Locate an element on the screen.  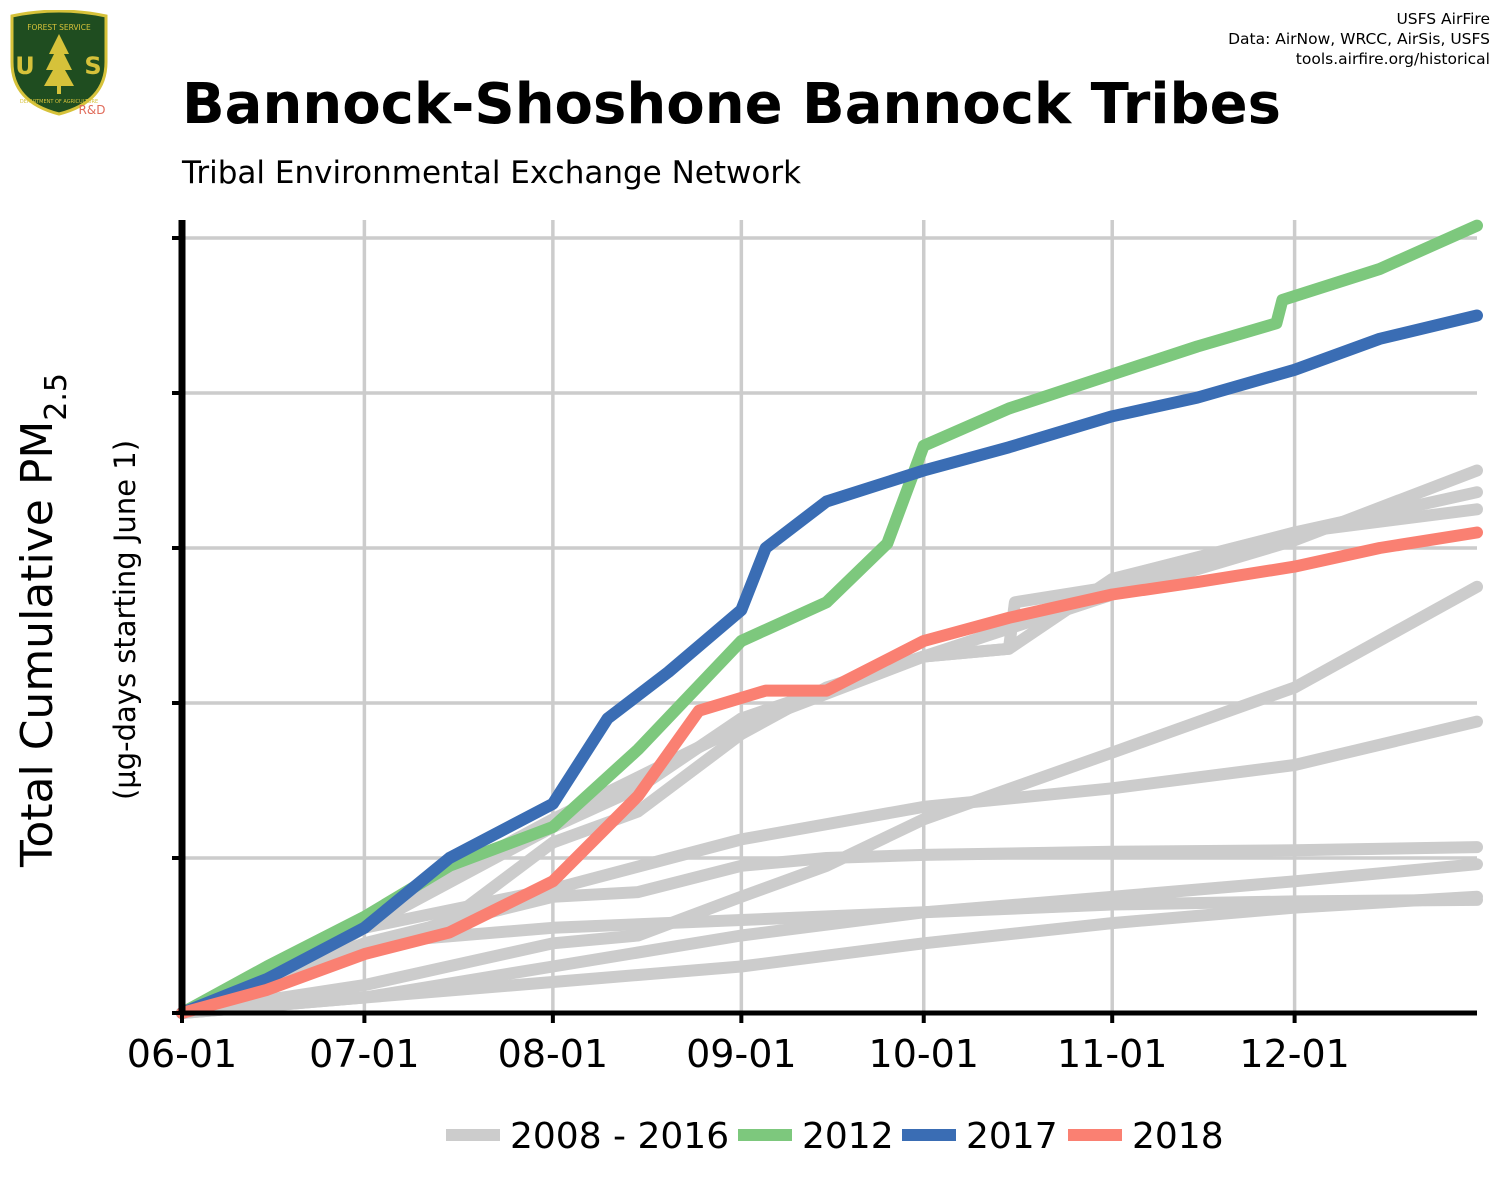
x-tick-label: 06-01 is located at coordinates (182, 1054).